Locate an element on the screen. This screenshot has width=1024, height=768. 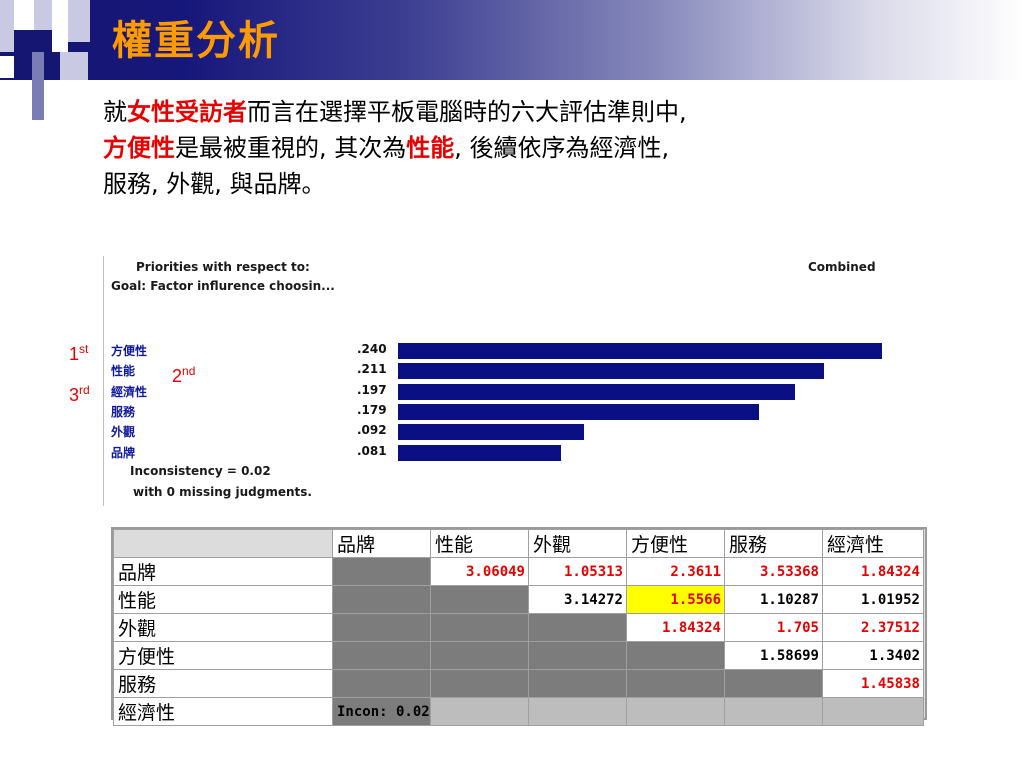
table-row: 服務 1.45838 is located at coordinates (518, 683).